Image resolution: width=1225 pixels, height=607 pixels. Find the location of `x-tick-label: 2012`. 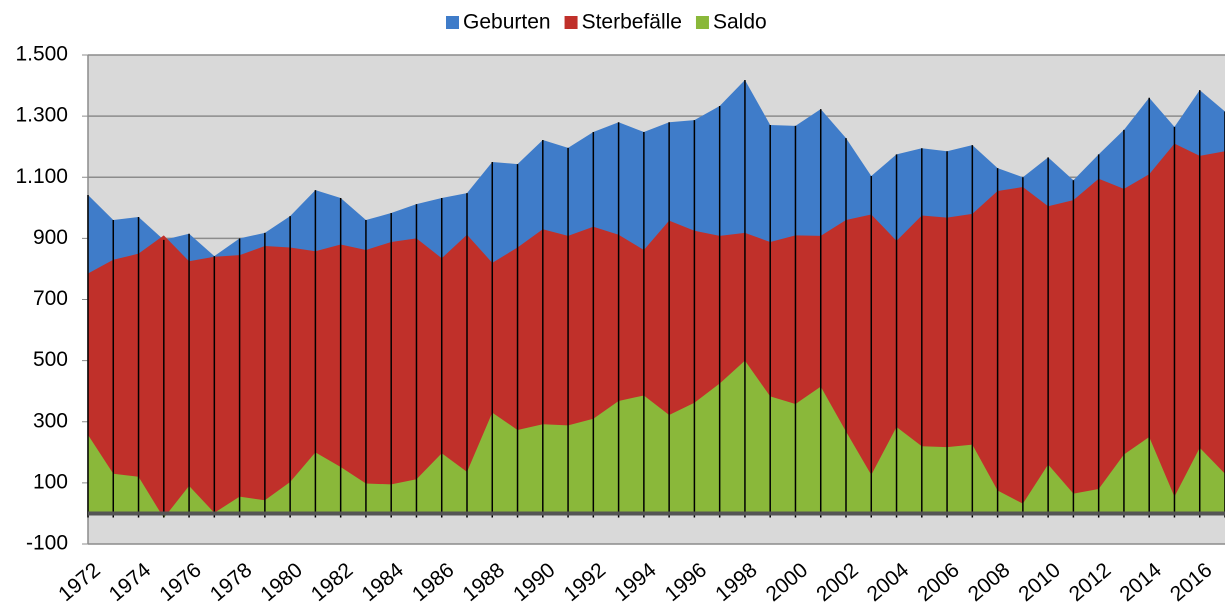

x-tick-label: 2012 is located at coordinates (1090, 582).